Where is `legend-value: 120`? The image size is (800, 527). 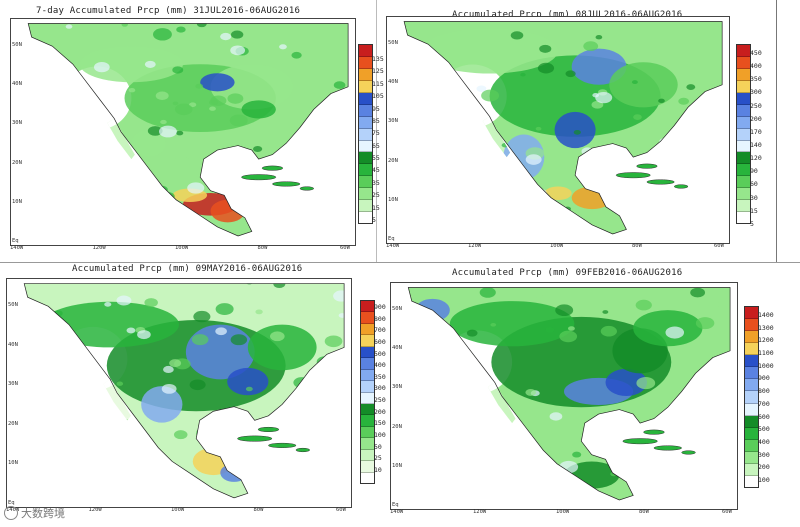
legend-value: 120 is located at coordinates (756, 158).